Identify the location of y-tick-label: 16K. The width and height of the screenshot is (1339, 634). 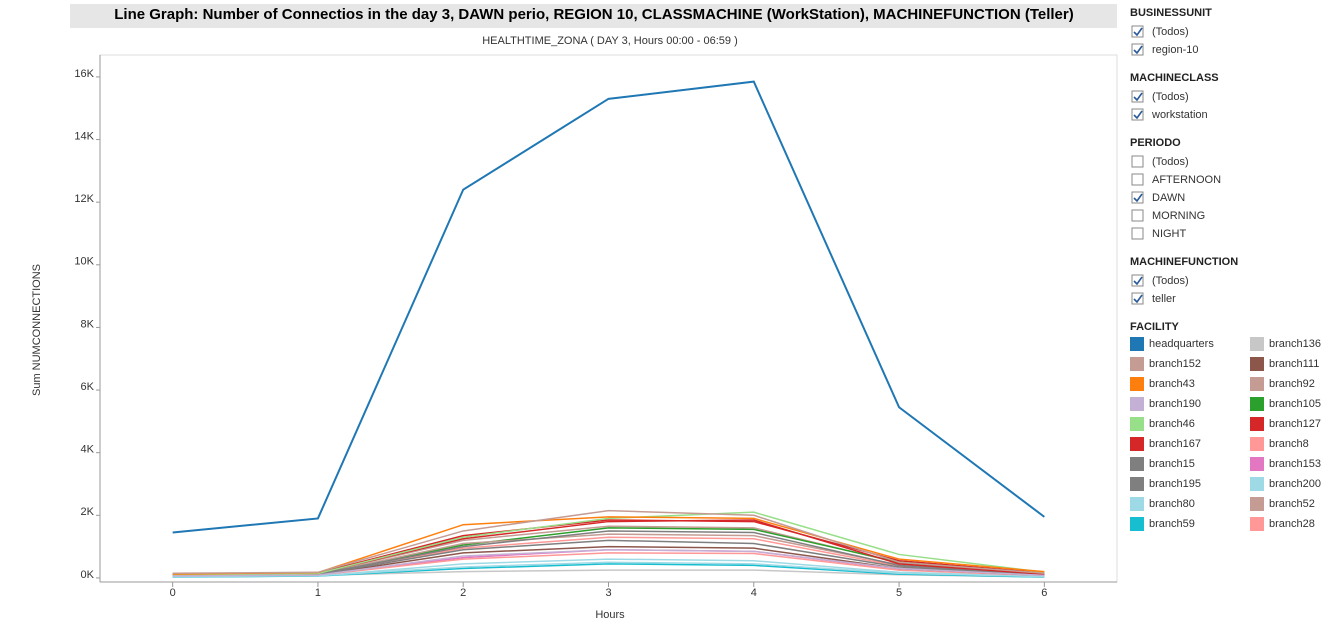
(84, 74).